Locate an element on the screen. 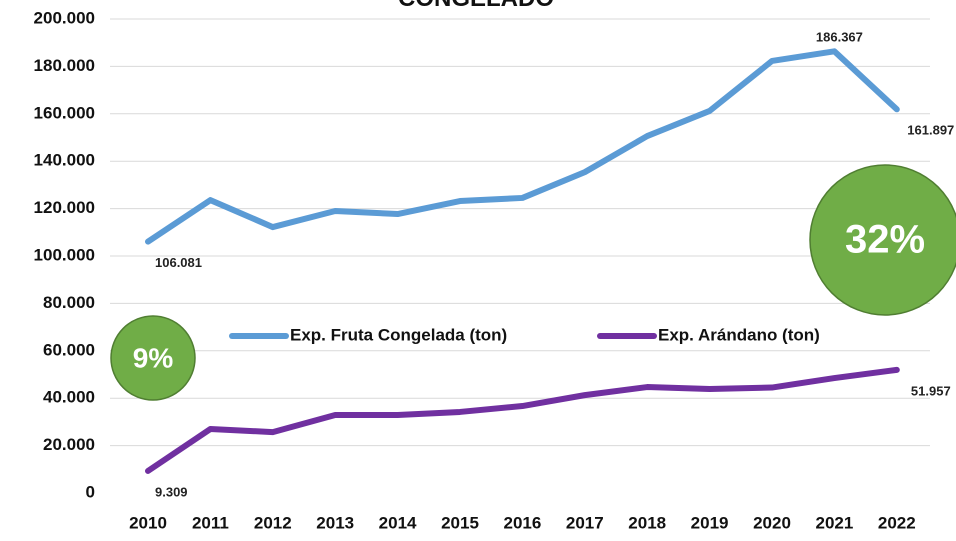 The width and height of the screenshot is (956, 541). x-tick-label: 2011 is located at coordinates (210, 522).